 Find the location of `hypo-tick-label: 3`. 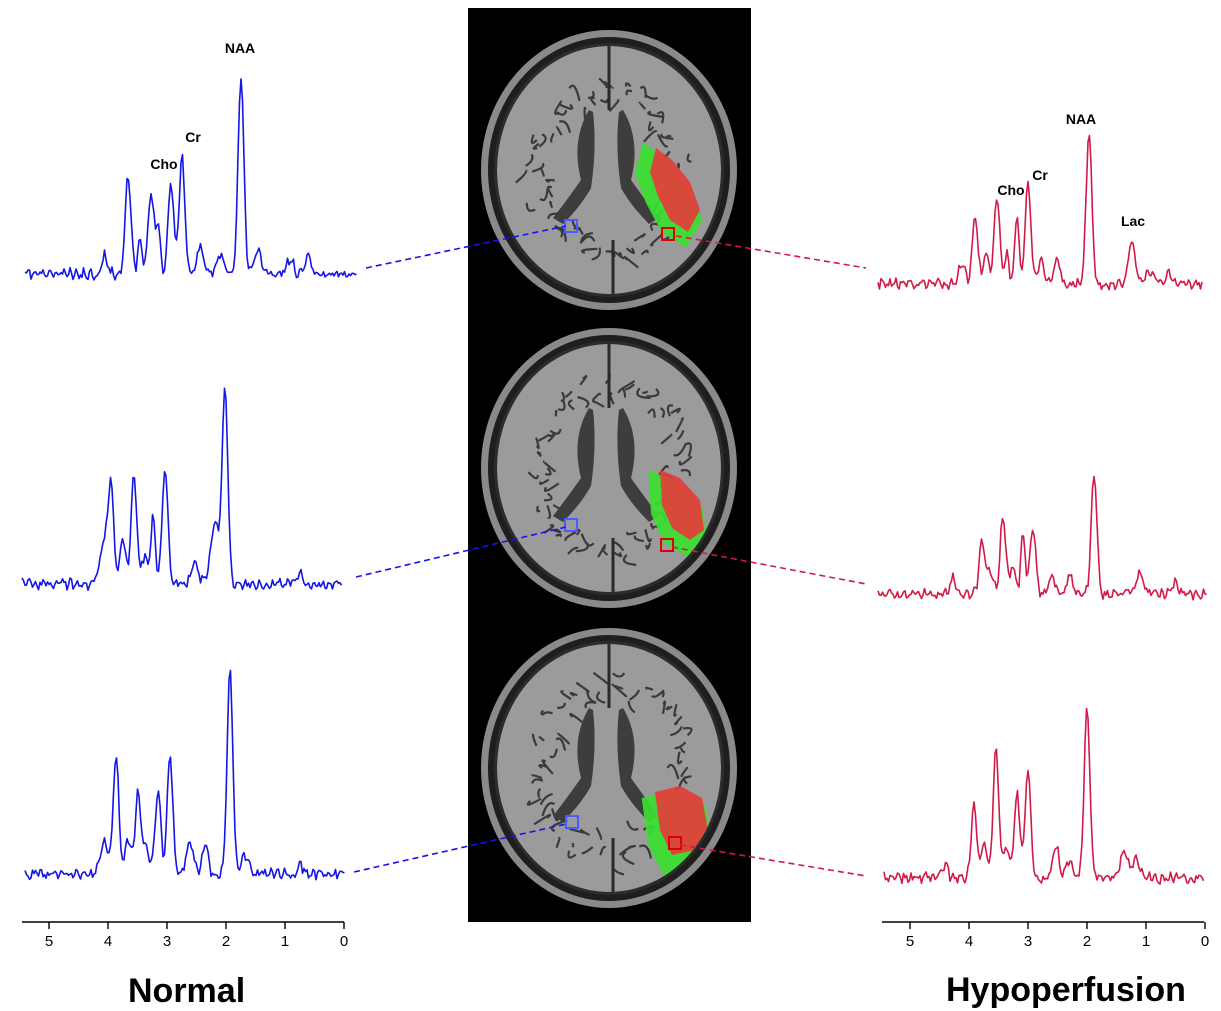

hypo-tick-label: 3 is located at coordinates (1028, 941).